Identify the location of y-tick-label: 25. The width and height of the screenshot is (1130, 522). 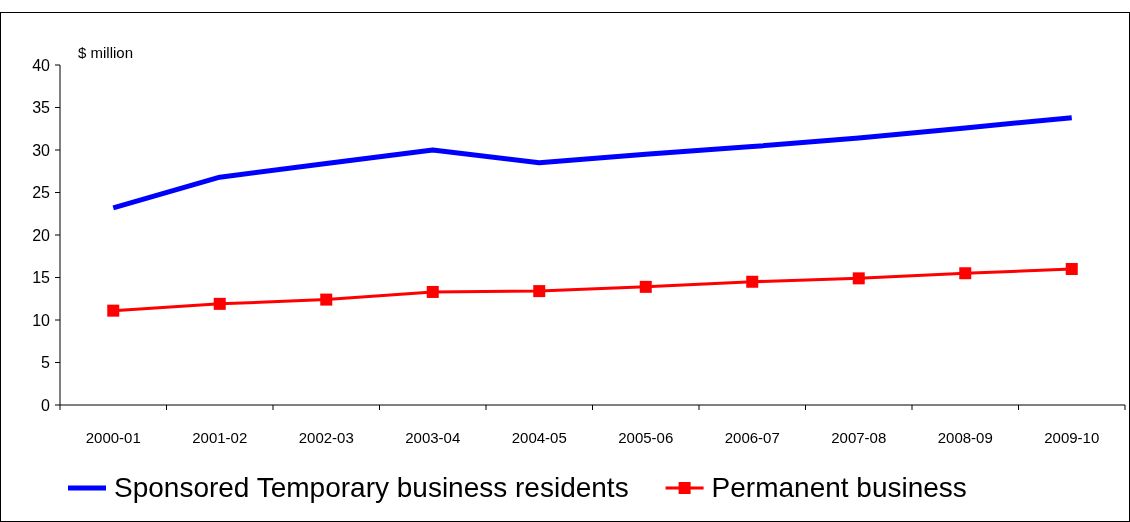
(41, 193).